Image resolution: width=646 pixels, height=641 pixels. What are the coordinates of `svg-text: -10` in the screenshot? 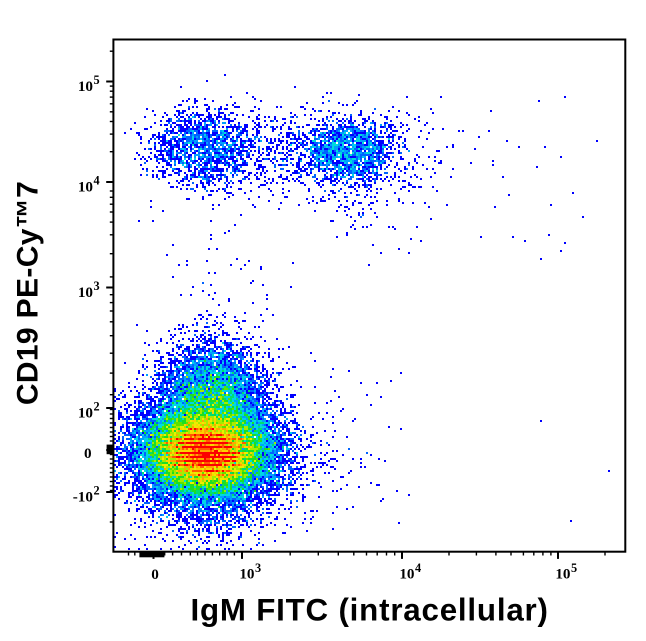 It's located at (83, 497).